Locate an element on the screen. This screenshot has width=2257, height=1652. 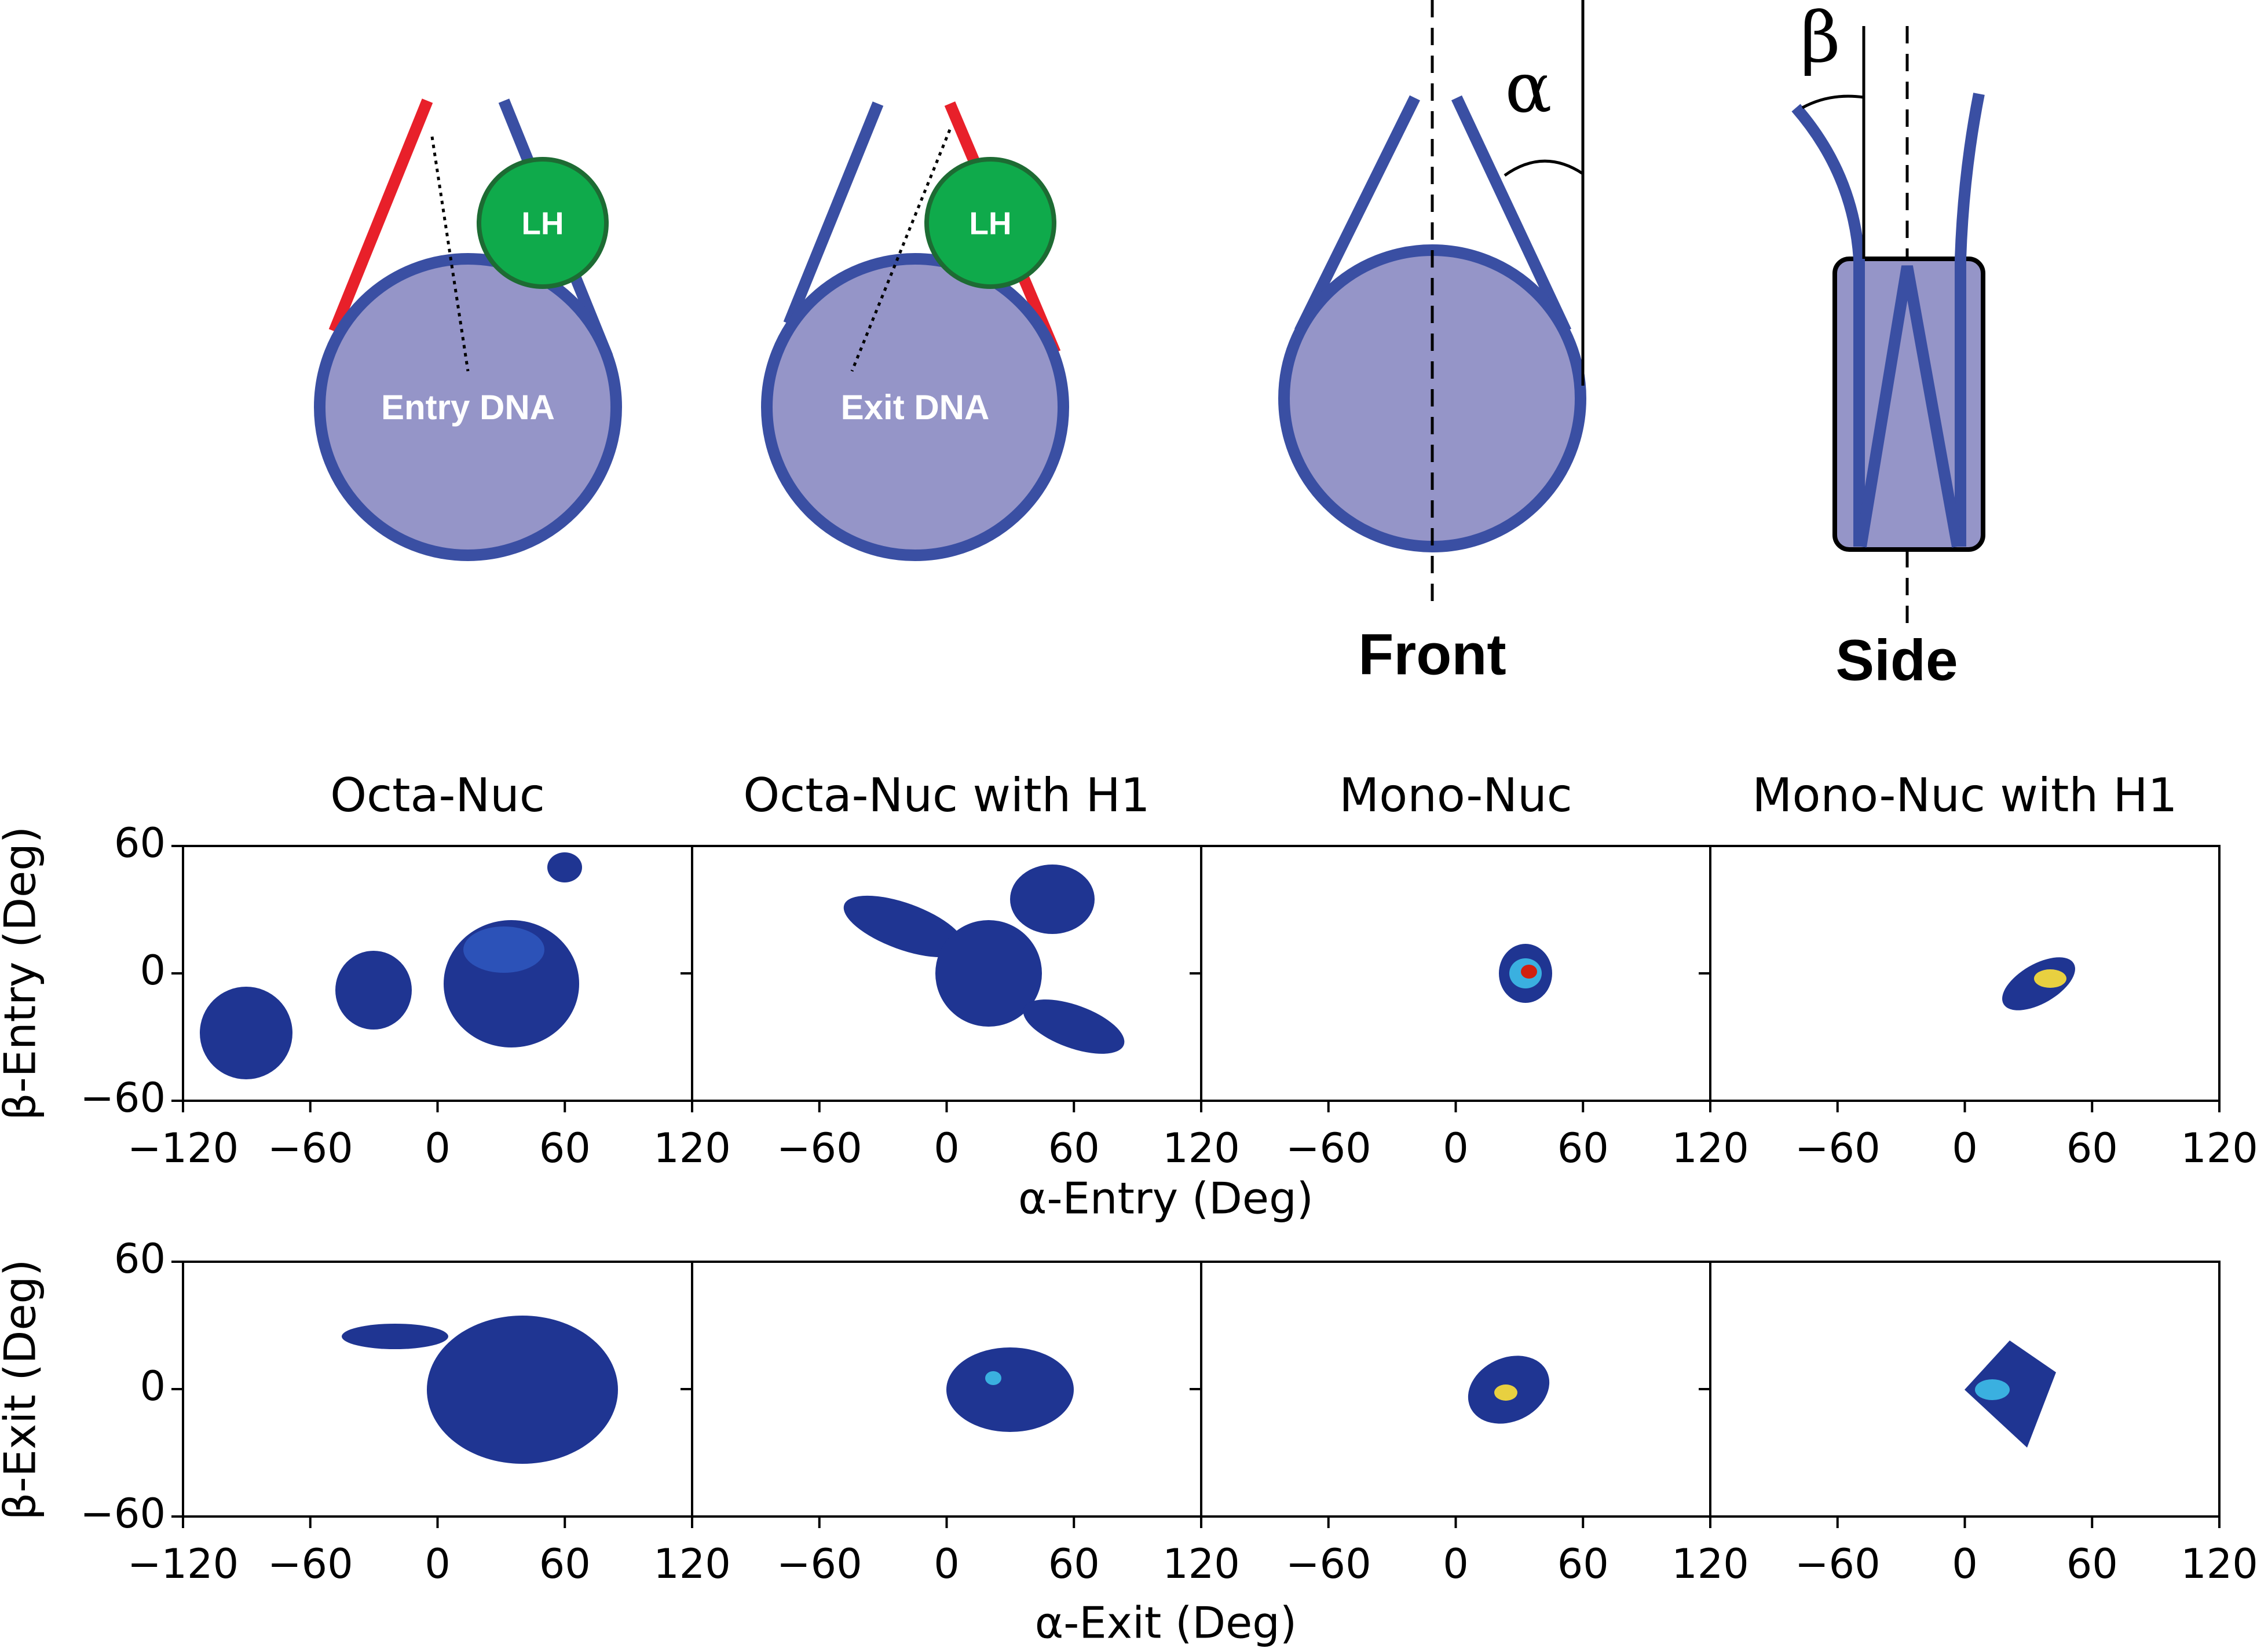
angle-label: β is located at coordinates (1820, 39).